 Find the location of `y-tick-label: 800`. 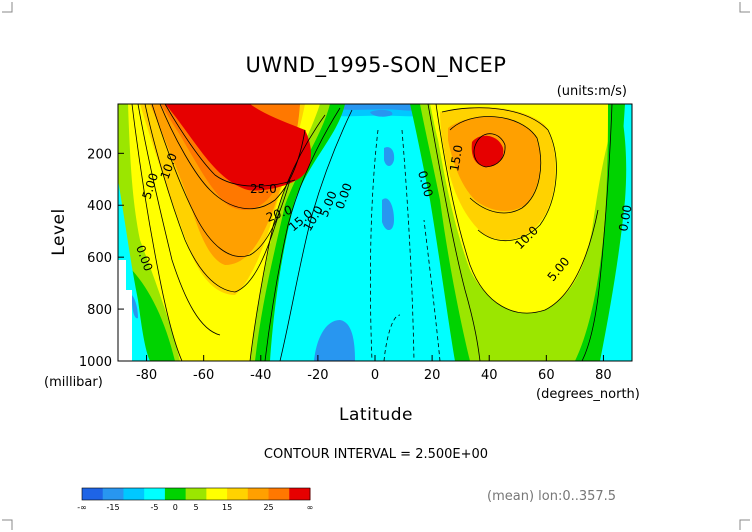

y-tick-label: 800 is located at coordinates (99, 310).